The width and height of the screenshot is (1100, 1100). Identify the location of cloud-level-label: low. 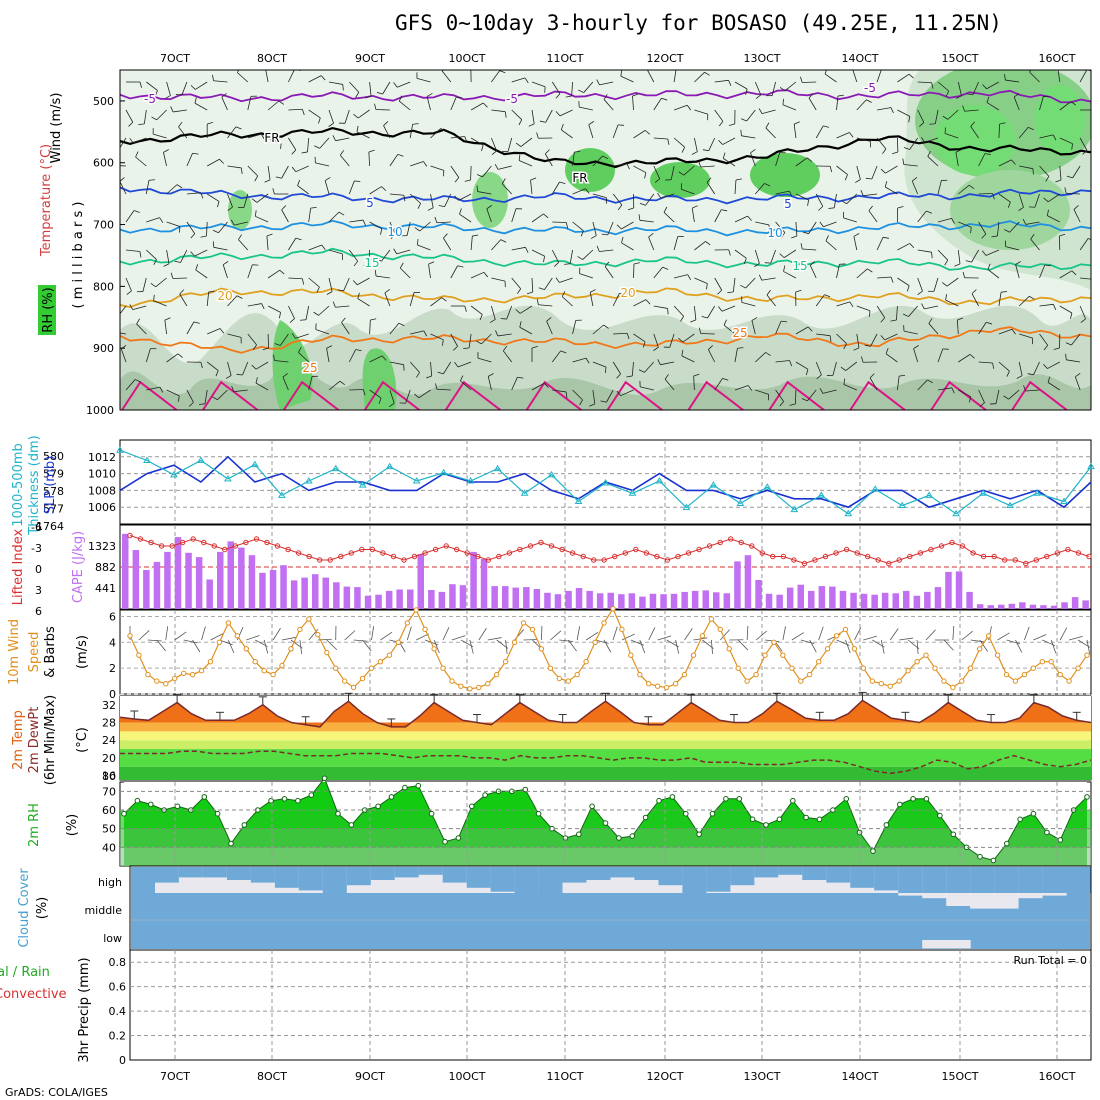
(112, 938).